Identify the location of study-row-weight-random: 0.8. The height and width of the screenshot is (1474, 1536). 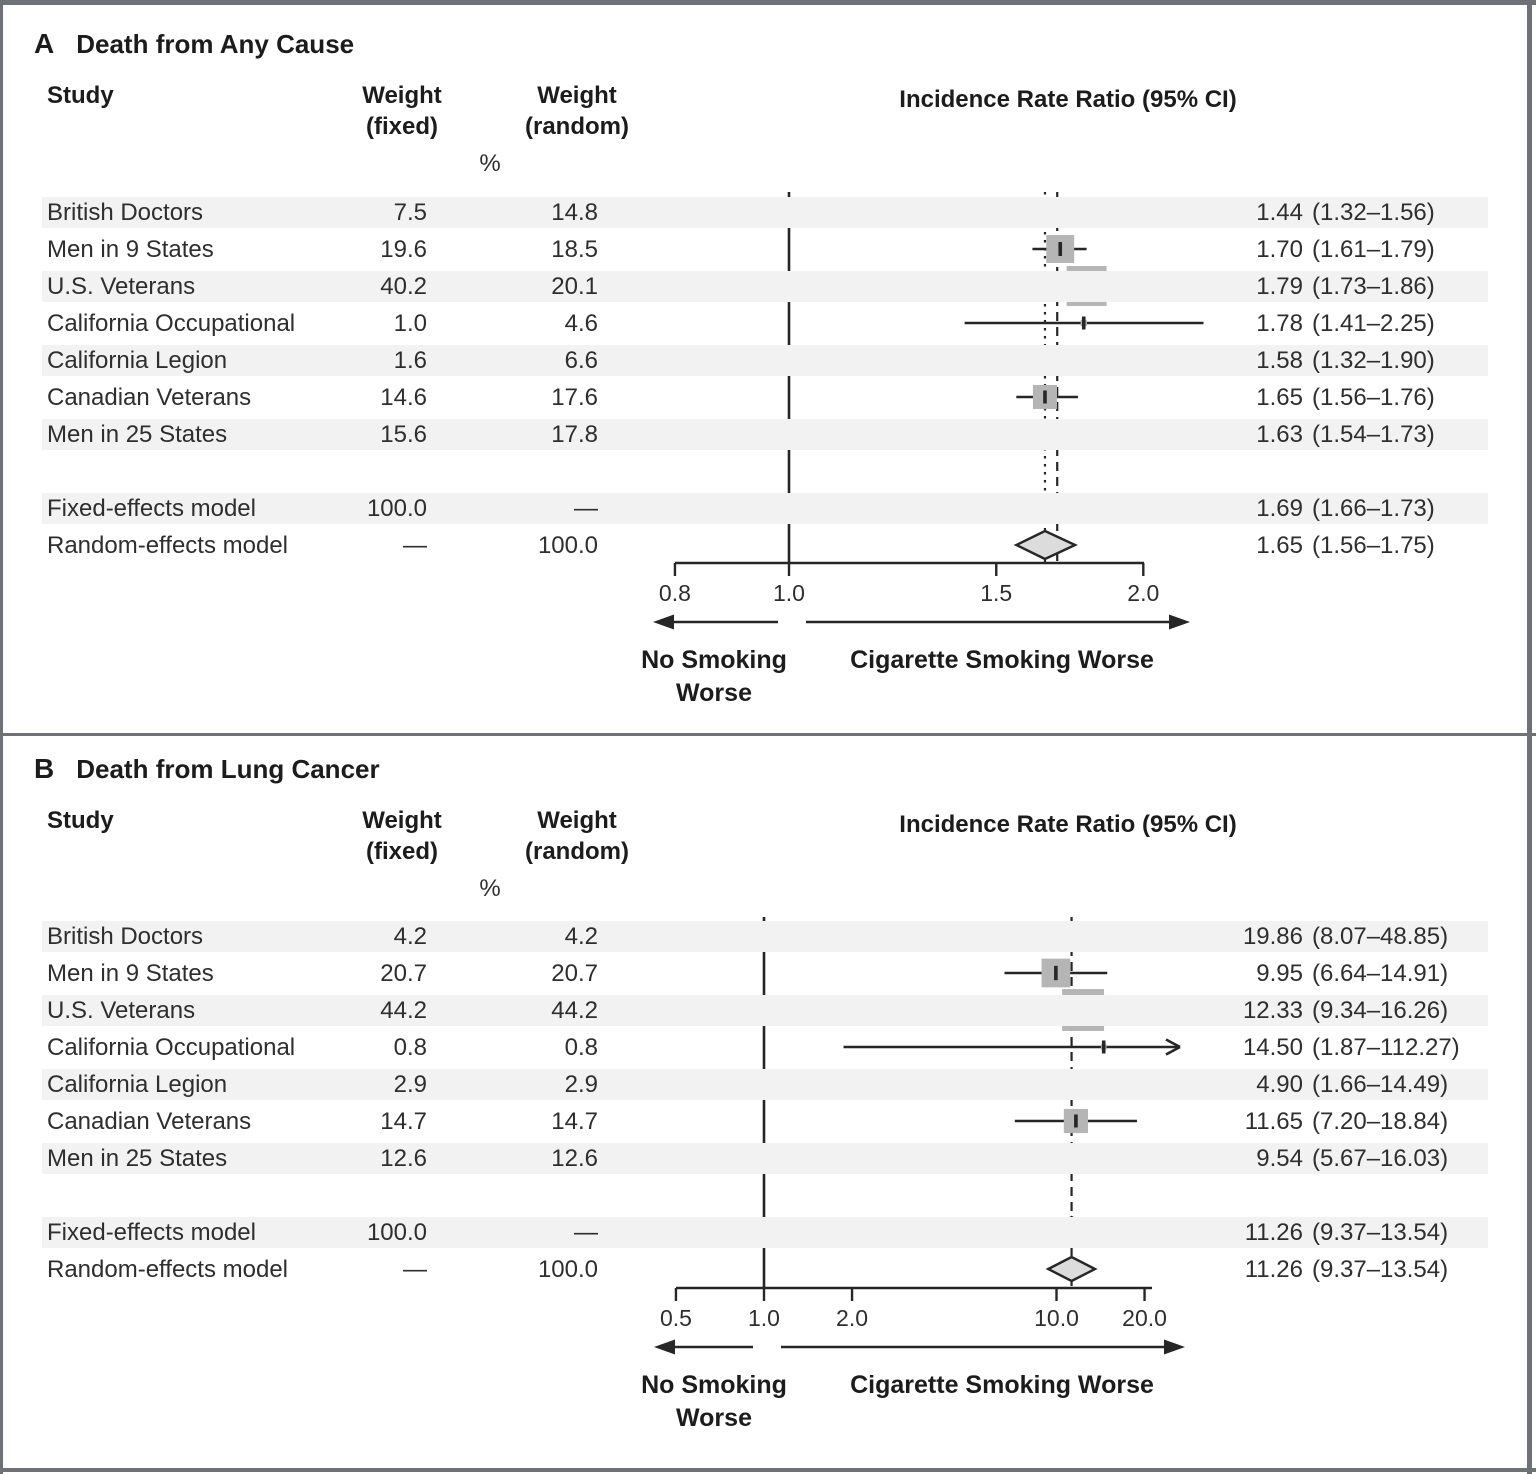
(581, 1047).